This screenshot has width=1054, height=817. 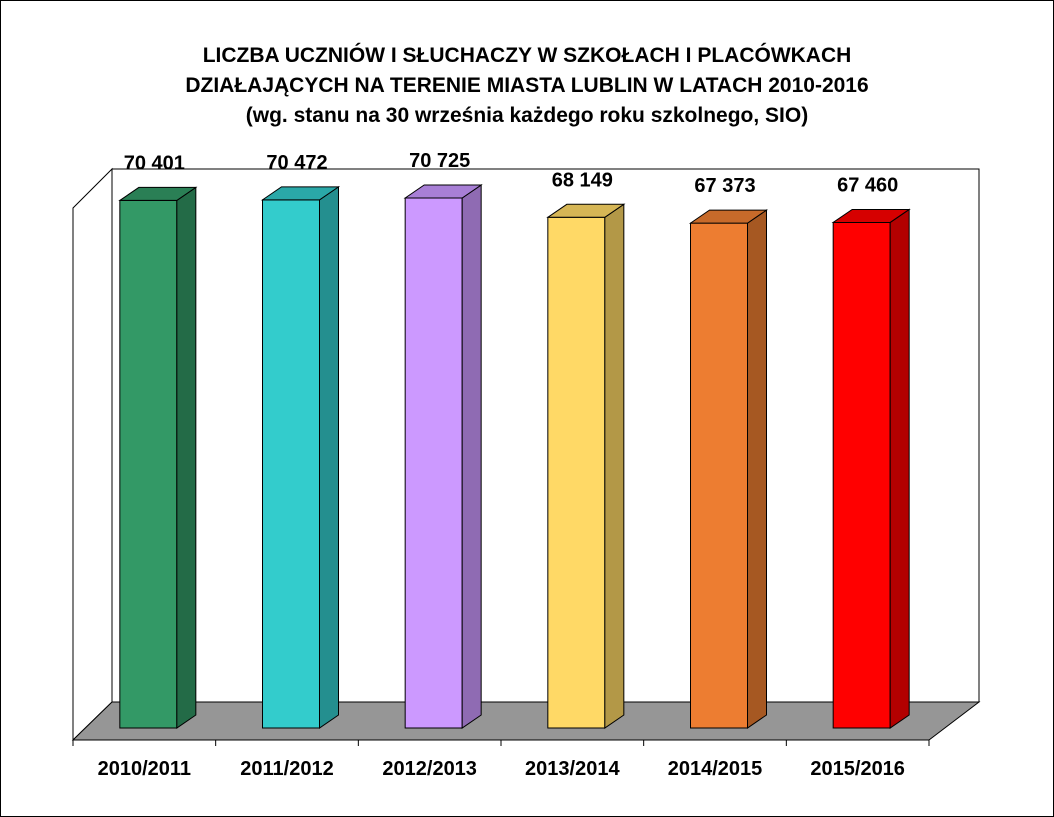 I want to click on data-label: 70 472, so click(x=296, y=163).